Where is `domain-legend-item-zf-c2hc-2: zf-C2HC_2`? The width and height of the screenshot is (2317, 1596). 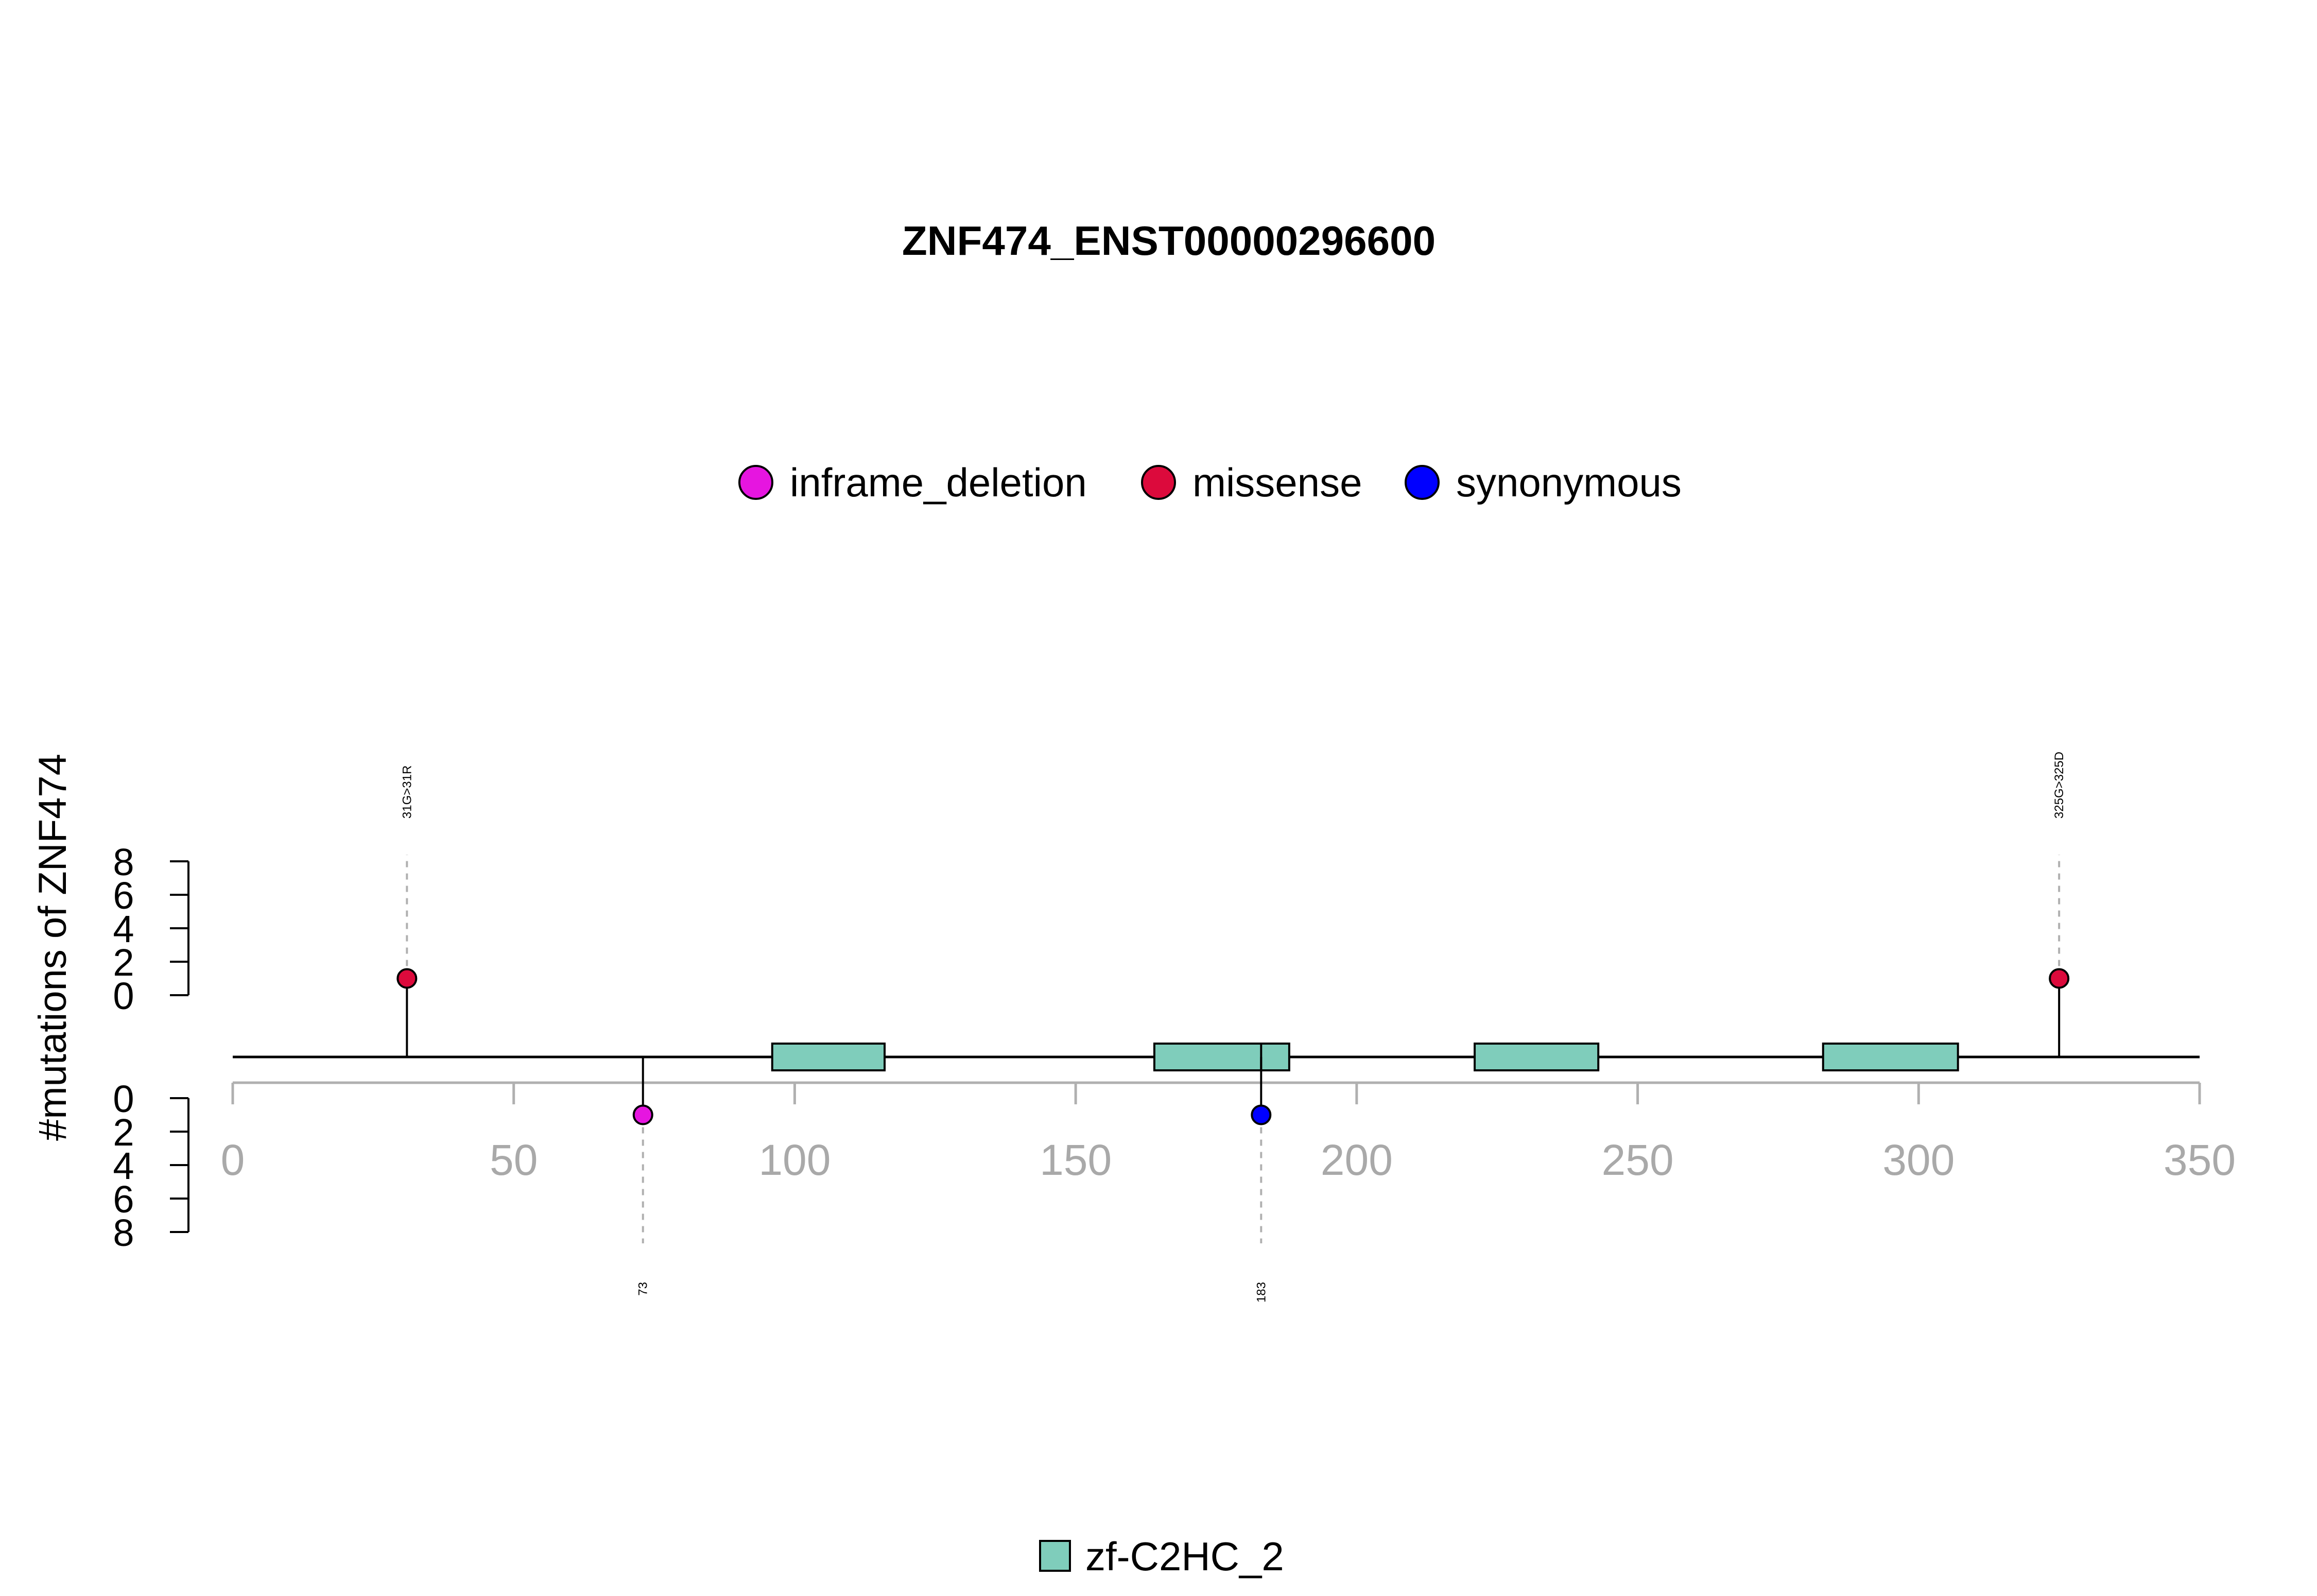 domain-legend-item-zf-c2hc-2: zf-C2HC_2 is located at coordinates (1161, 1557).